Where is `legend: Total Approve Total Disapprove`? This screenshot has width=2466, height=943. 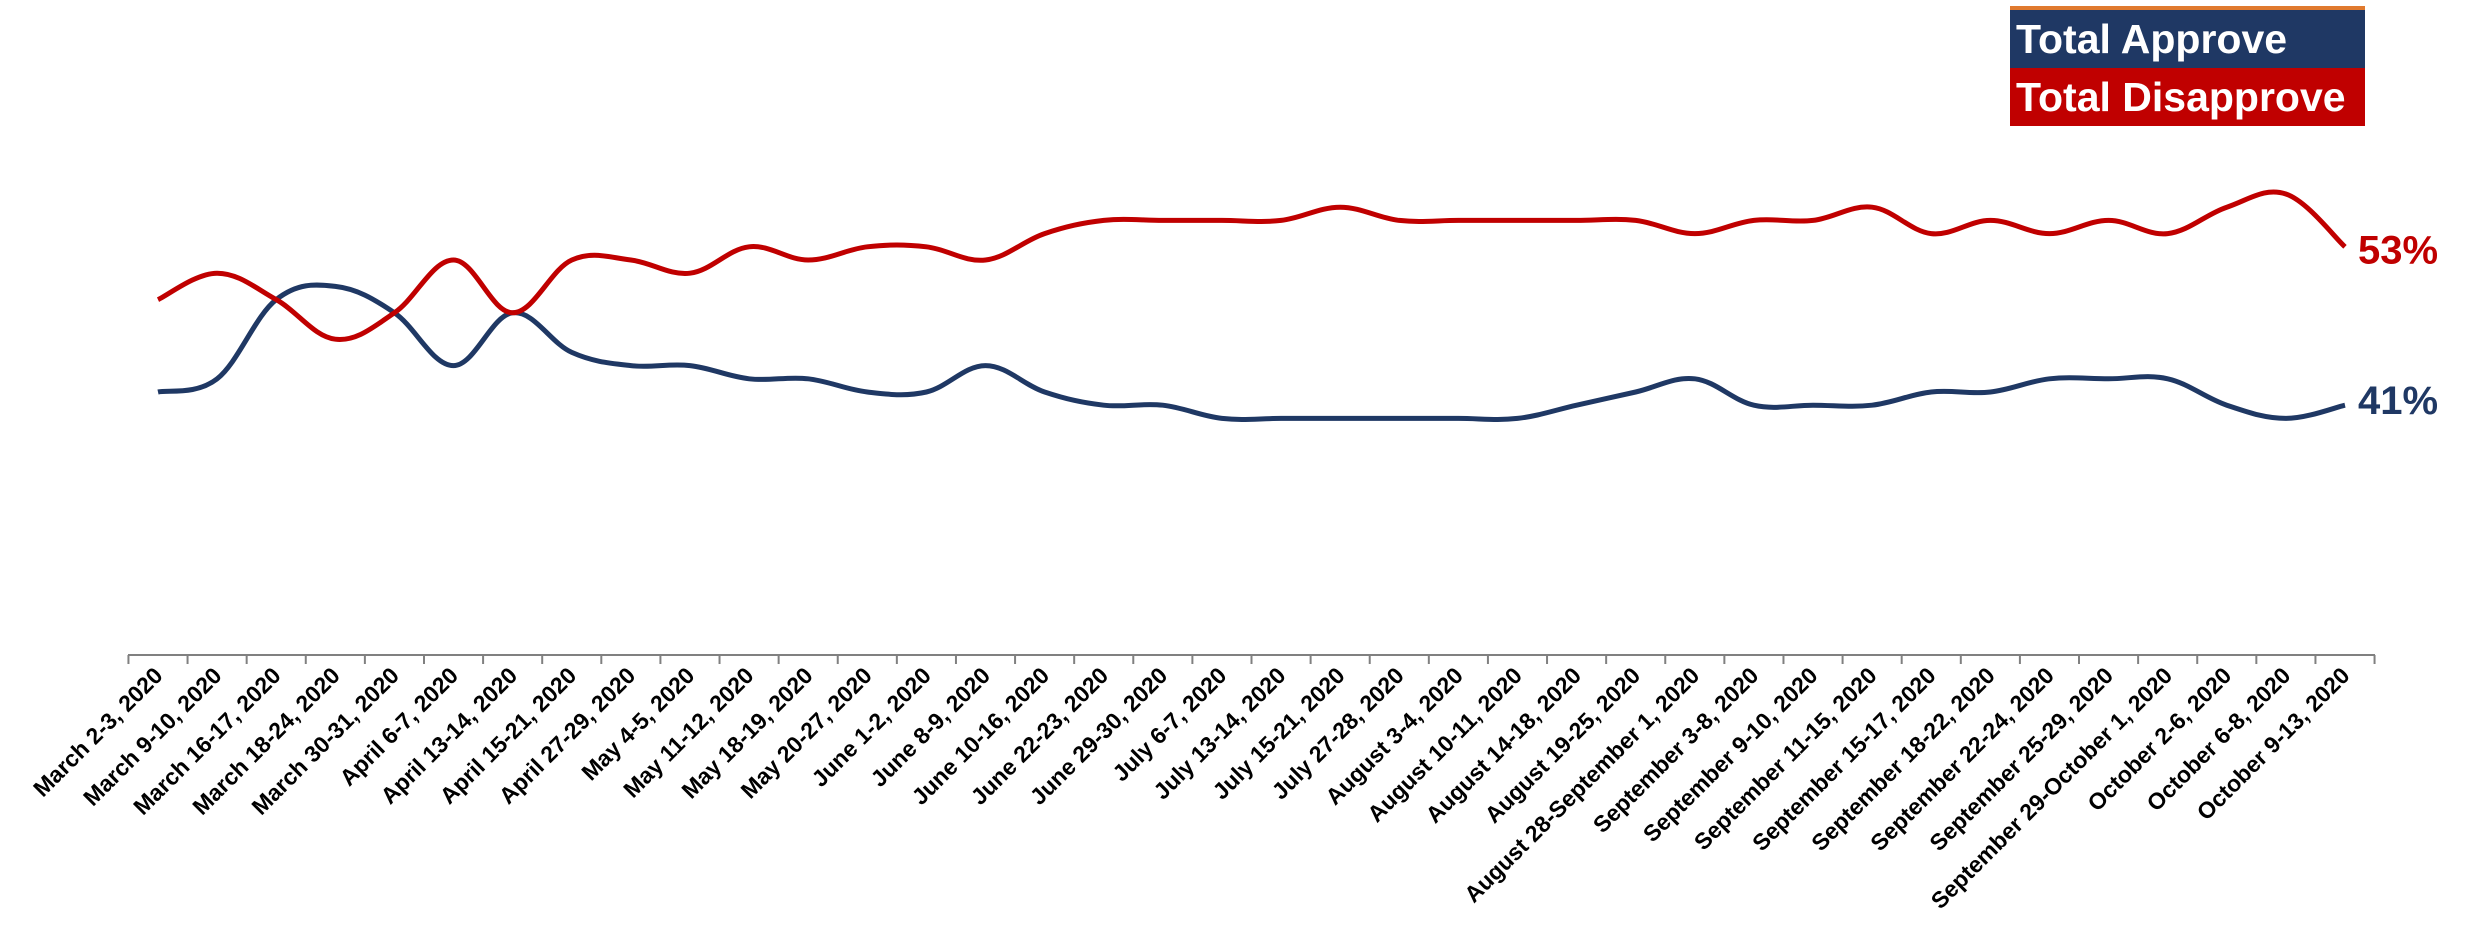
legend: Total Approve Total Disapprove is located at coordinates (2187, 66).